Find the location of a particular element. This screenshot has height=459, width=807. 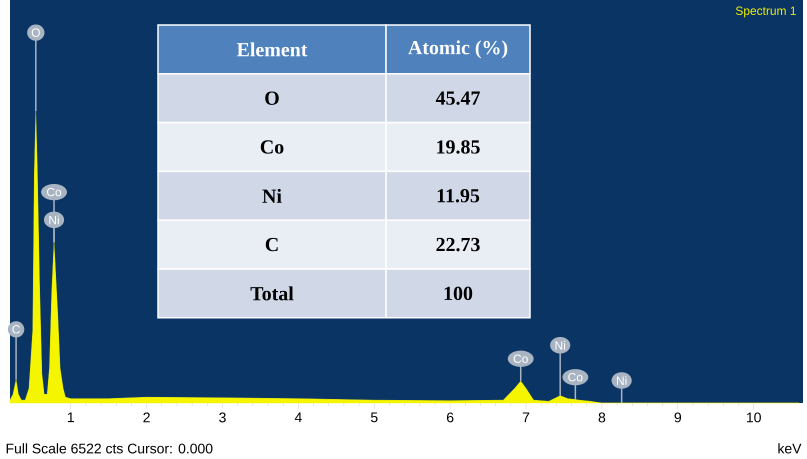

x-tick-label: 7 is located at coordinates (526, 417).